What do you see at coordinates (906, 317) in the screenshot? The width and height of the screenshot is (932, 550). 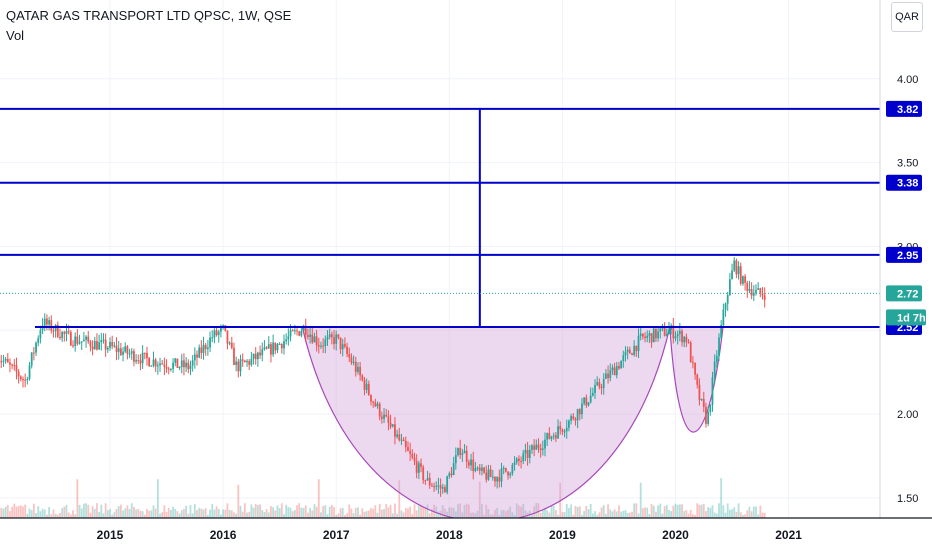 I see `countdown-tag` at bounding box center [906, 317].